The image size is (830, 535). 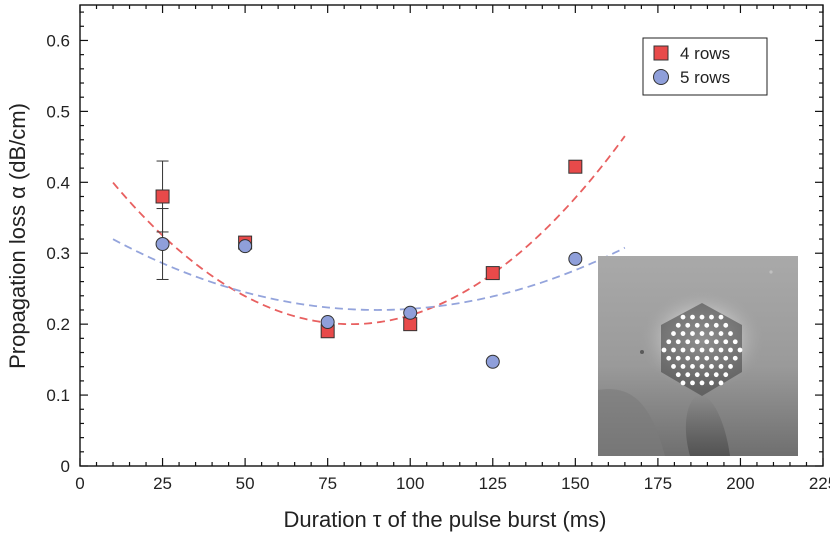 What do you see at coordinates (58, 111) in the screenshot?
I see `y-tick-label: 0.5` at bounding box center [58, 111].